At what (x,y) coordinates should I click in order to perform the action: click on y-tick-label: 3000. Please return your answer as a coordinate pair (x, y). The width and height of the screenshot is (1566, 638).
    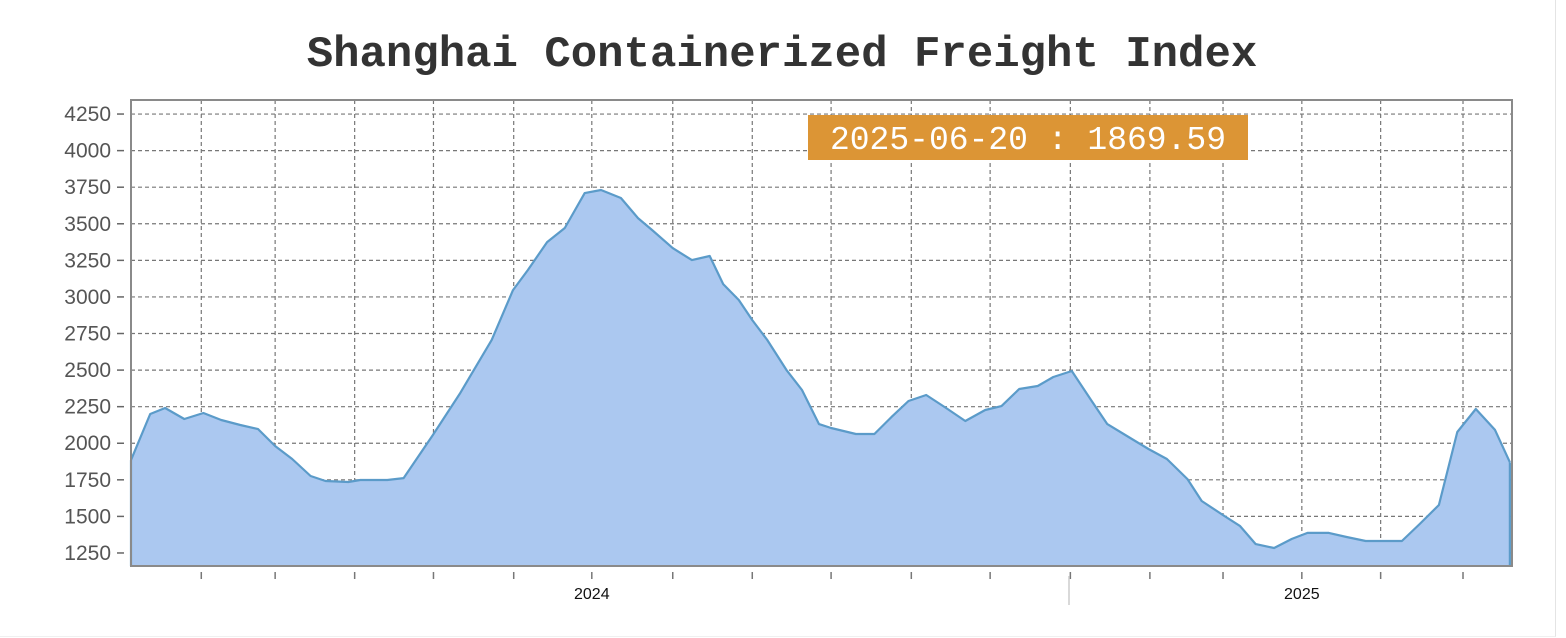
    Looking at the image, I should click on (87, 297).